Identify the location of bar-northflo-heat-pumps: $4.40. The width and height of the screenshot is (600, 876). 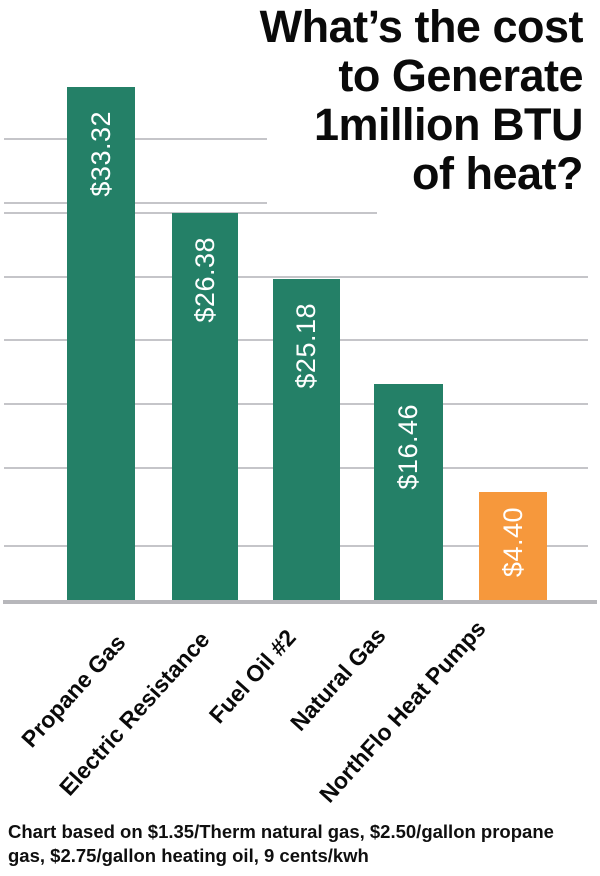
(513, 546).